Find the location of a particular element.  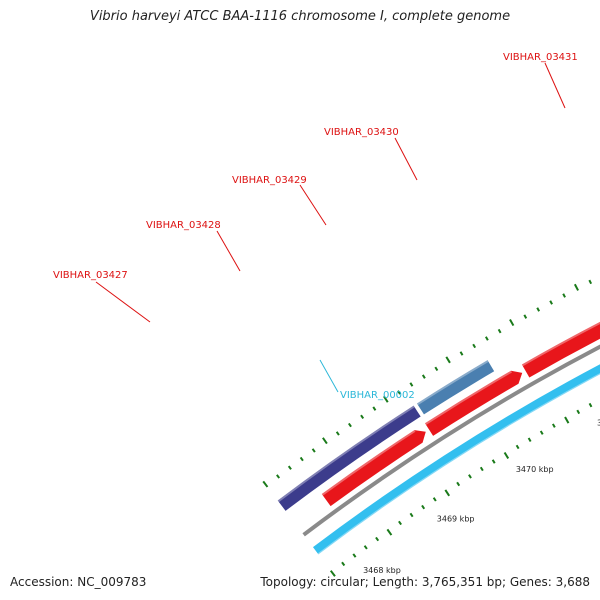

accession-text: Accession: NC_009783 is located at coordinates (78, 582).